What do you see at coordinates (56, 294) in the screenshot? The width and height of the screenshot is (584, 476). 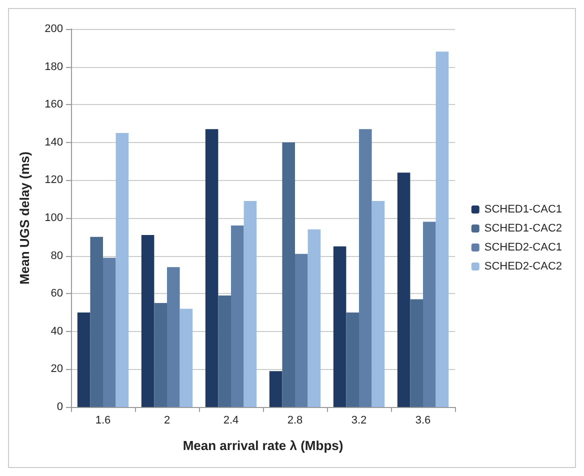 I see `y-tick-label: 60` at bounding box center [56, 294].